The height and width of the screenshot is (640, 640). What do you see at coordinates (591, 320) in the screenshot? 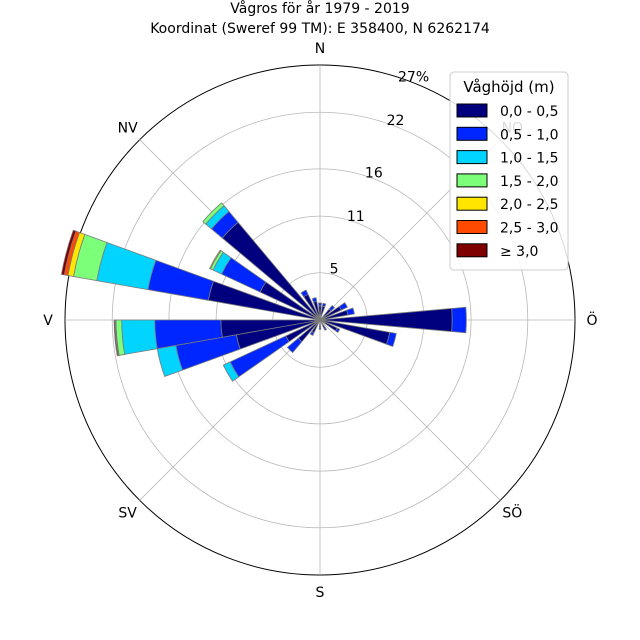
I see `direction-label: Ö` at bounding box center [591, 320].